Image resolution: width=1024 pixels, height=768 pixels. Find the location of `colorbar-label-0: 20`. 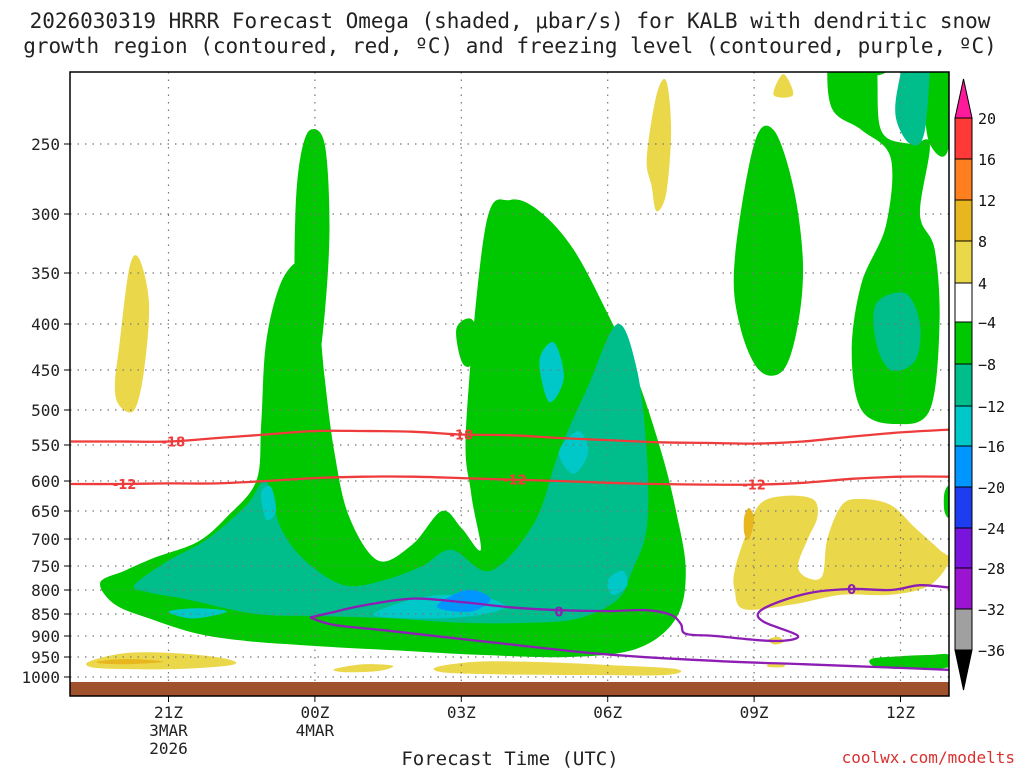

colorbar-label-0: 20 is located at coordinates (987, 119).